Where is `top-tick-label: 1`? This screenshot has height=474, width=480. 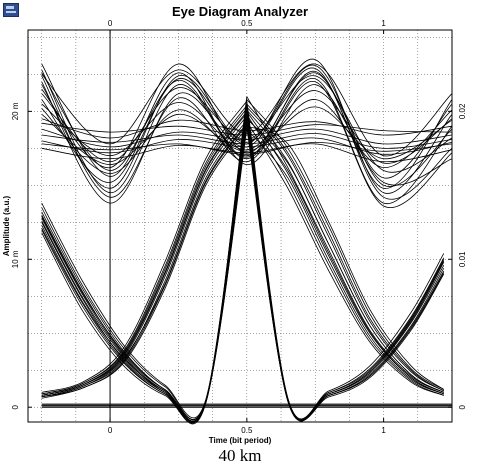
top-tick-label: 1 is located at coordinates (383, 23).